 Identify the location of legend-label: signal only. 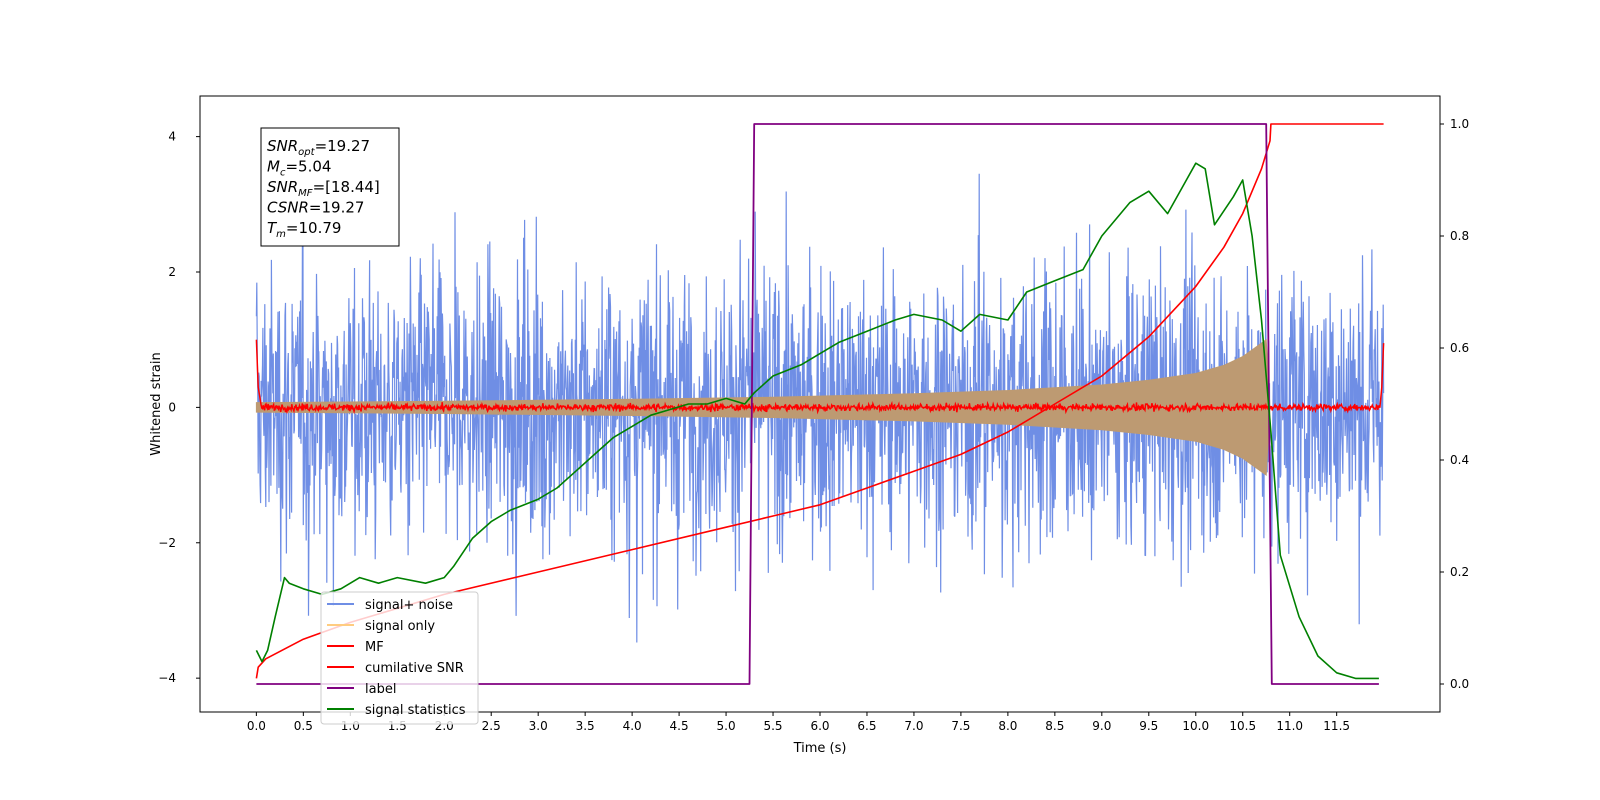
(400, 626).